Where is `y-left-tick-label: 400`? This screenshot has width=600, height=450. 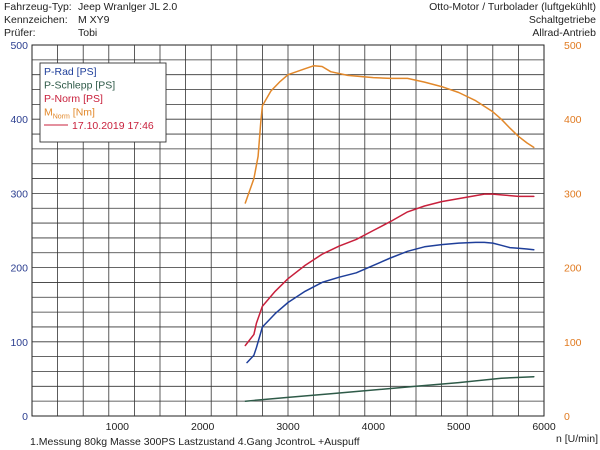
y-left-tick-label: 400 is located at coordinates (19, 120).